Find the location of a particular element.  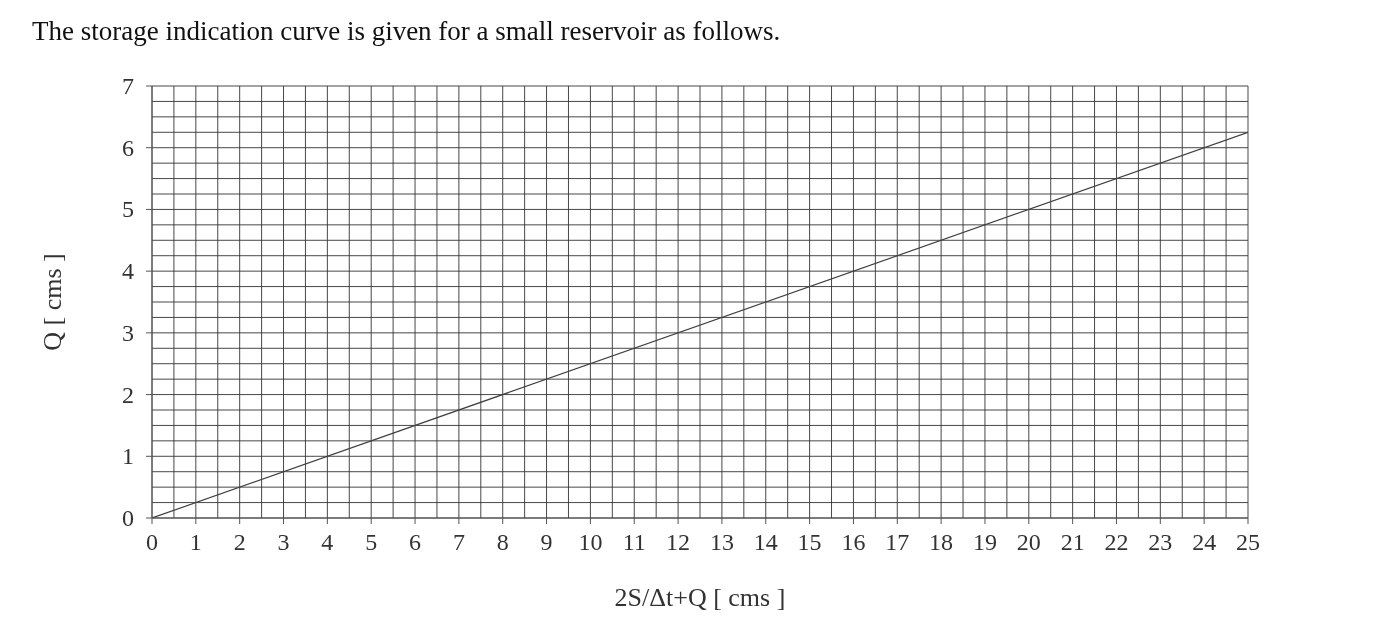

x-tick-label: 24 is located at coordinates (1204, 542).